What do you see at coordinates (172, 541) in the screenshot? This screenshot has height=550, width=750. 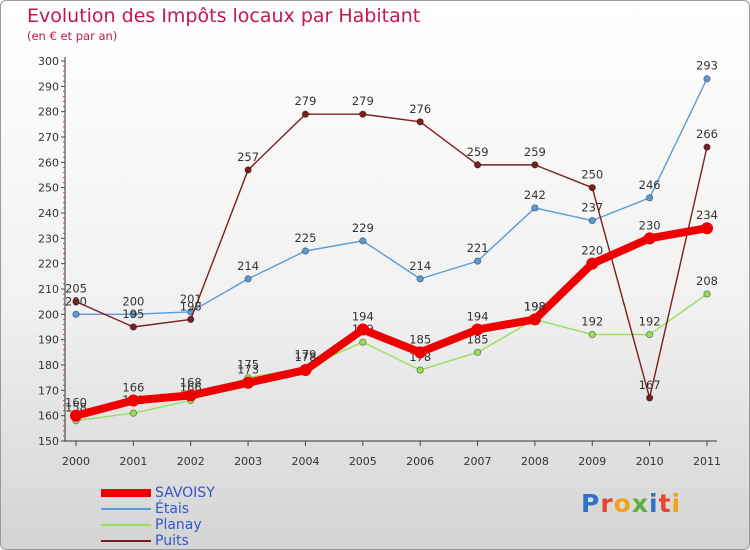 I see `legend-label: Puits` at bounding box center [172, 541].